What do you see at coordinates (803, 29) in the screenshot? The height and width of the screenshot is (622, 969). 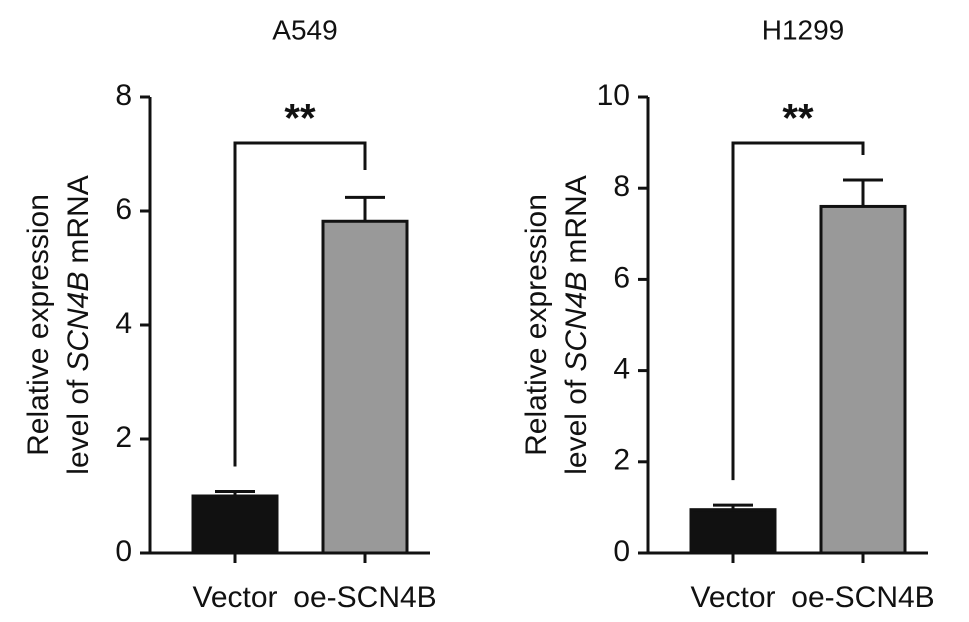 I see `chart-title: H1299` at bounding box center [803, 29].